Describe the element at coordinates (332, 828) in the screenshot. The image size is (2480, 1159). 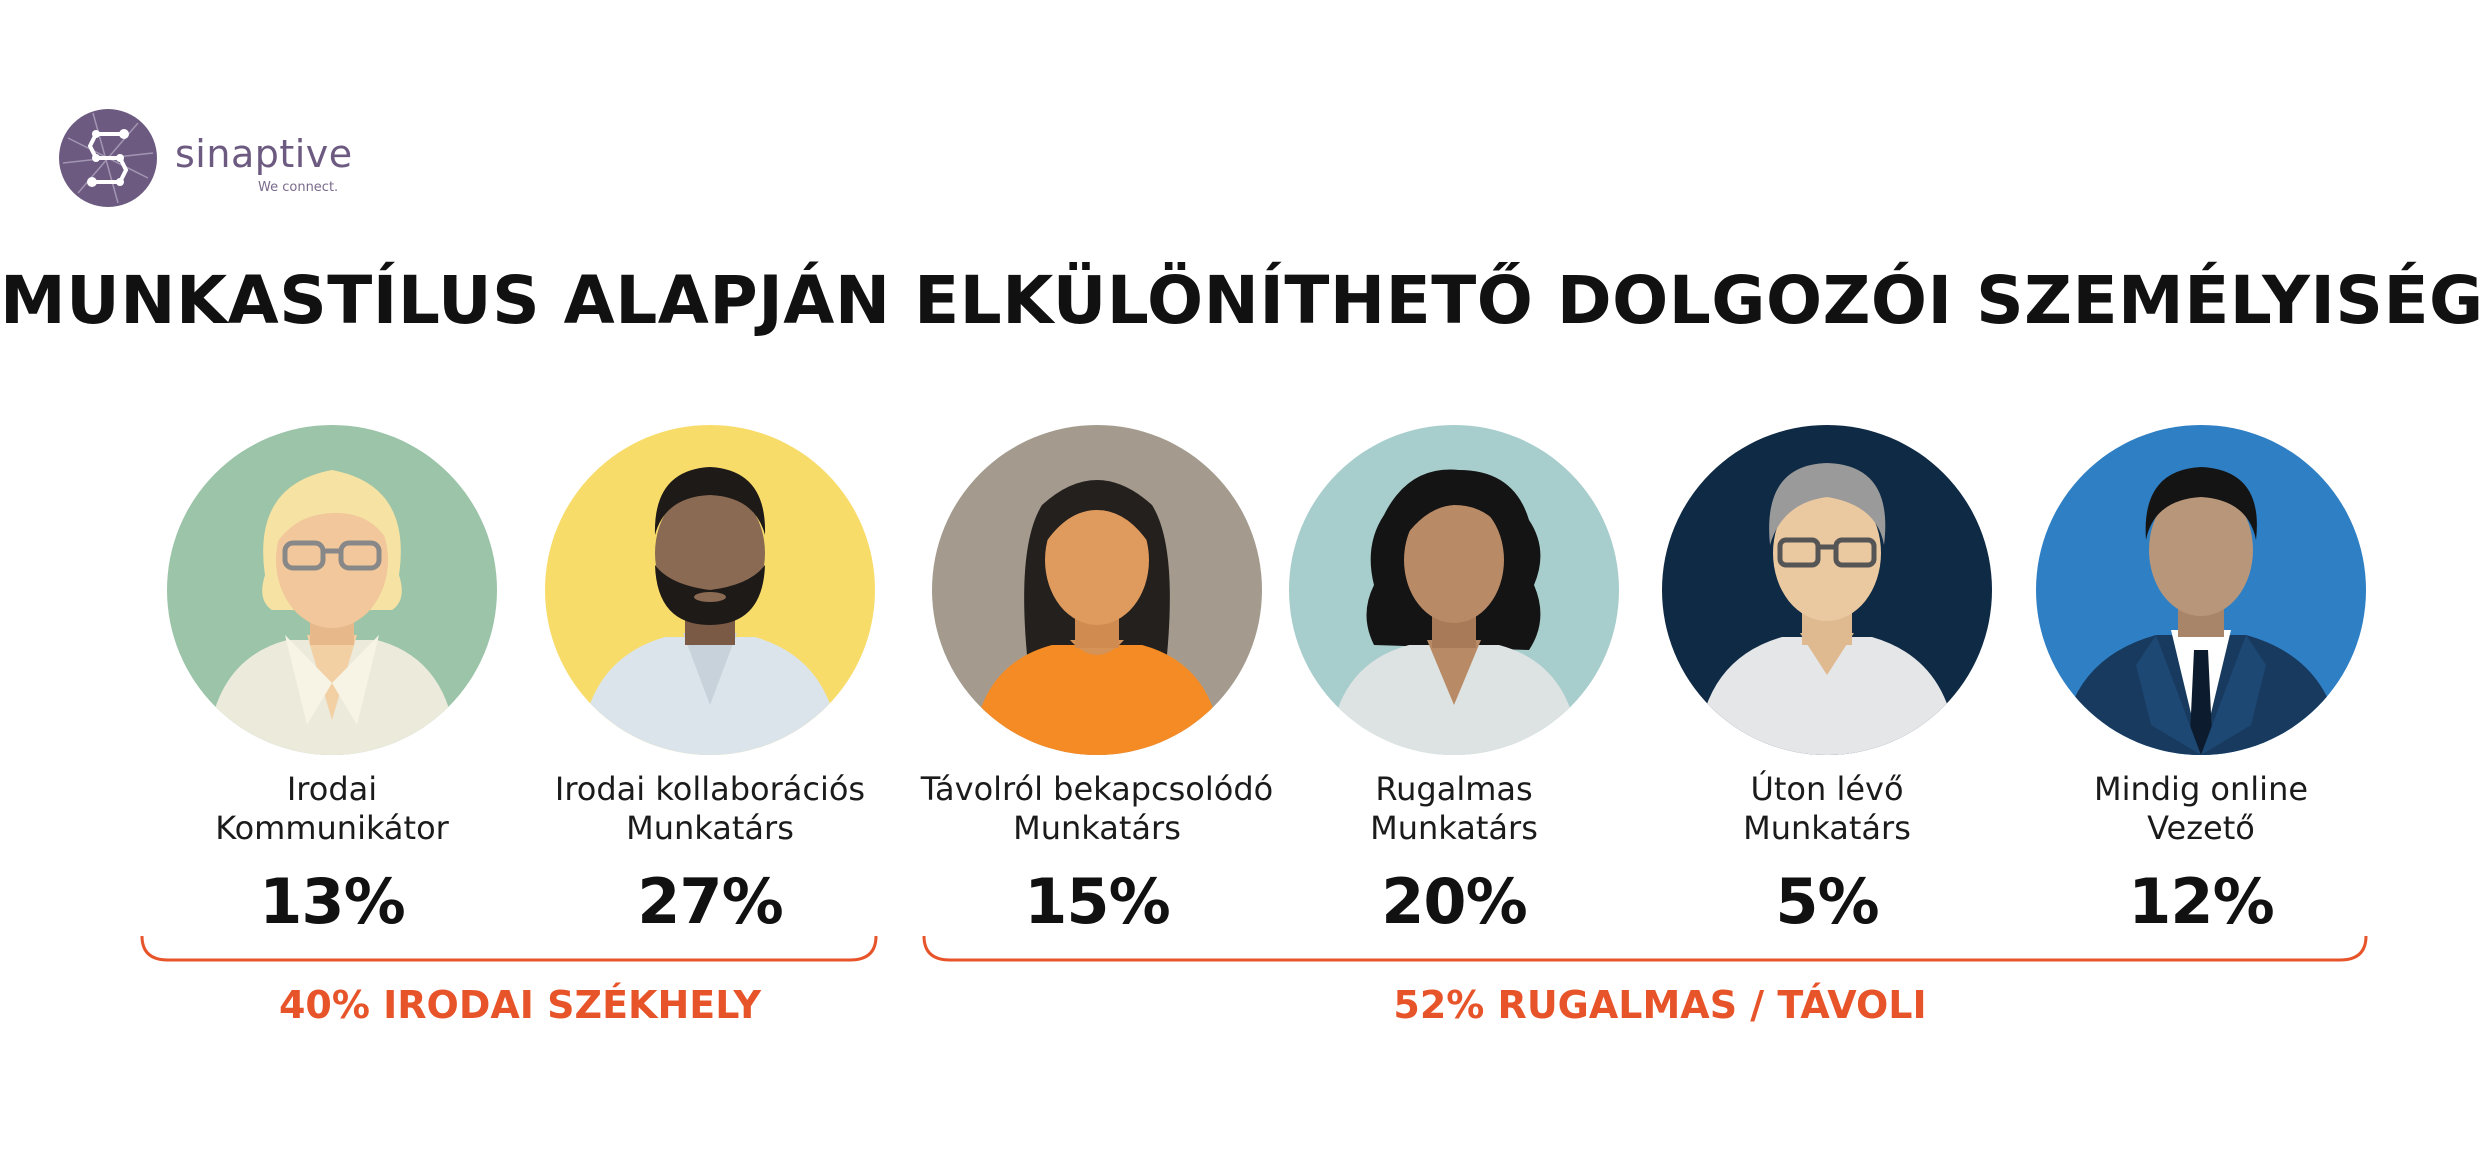
I see `persona-label-line2: Kommunikátor` at that location.